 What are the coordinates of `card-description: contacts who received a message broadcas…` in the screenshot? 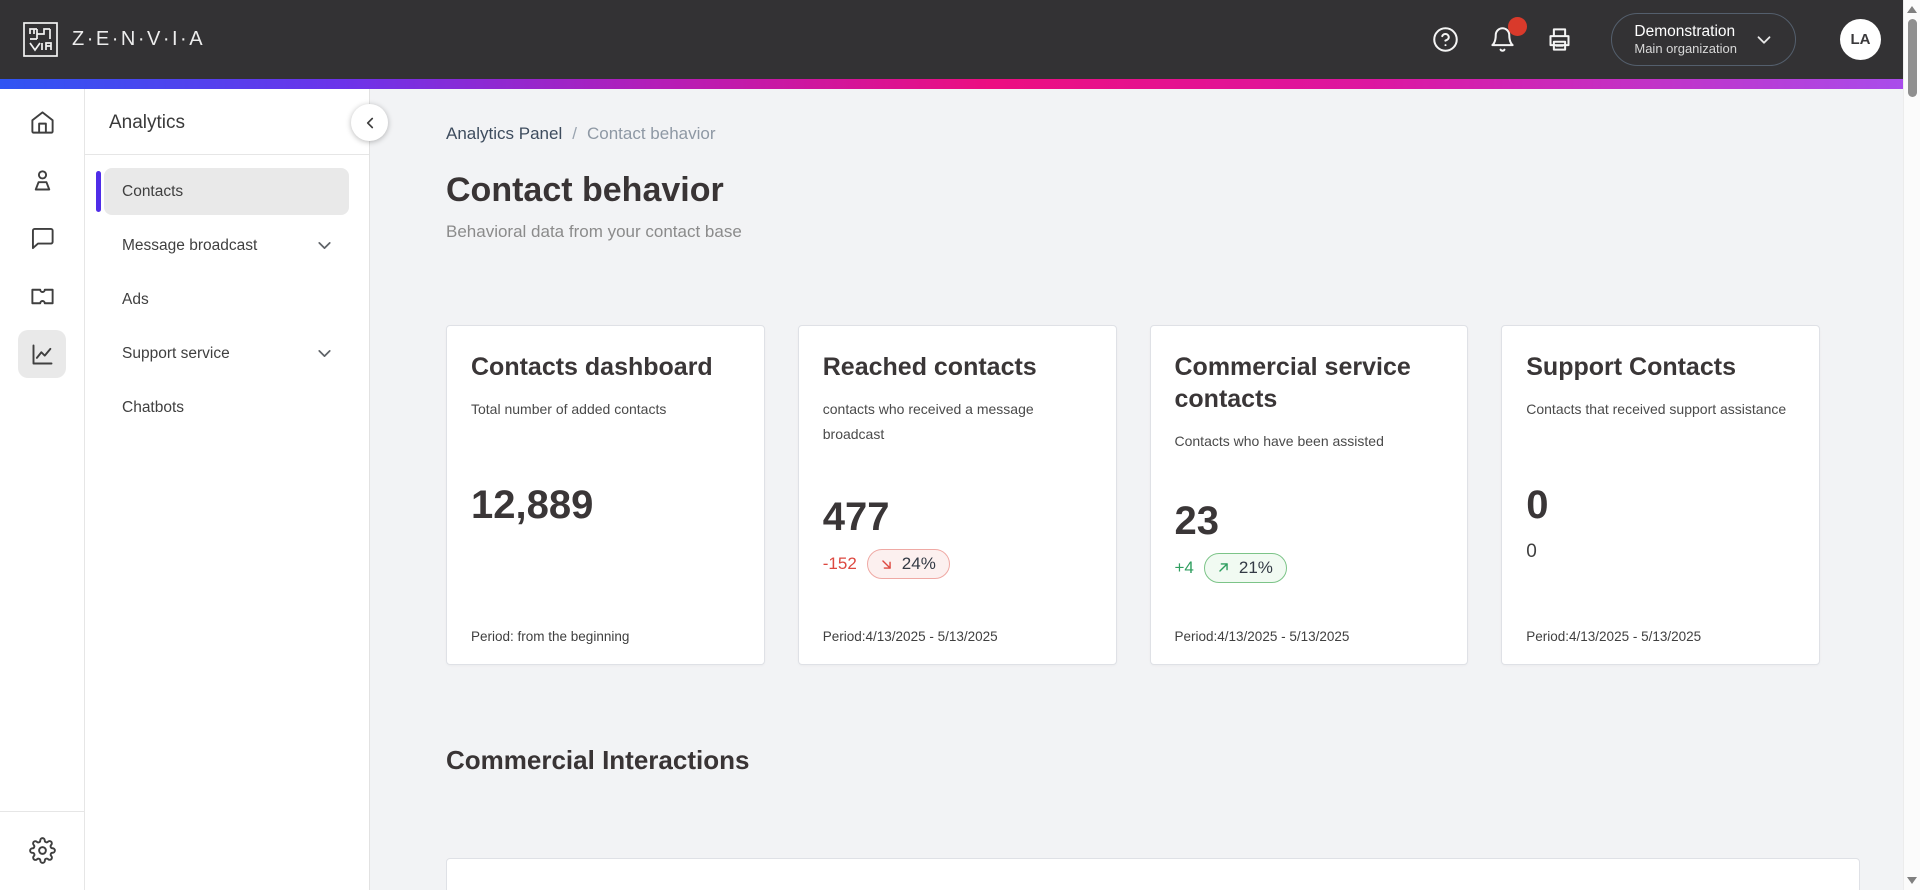 It's located at (928, 422).